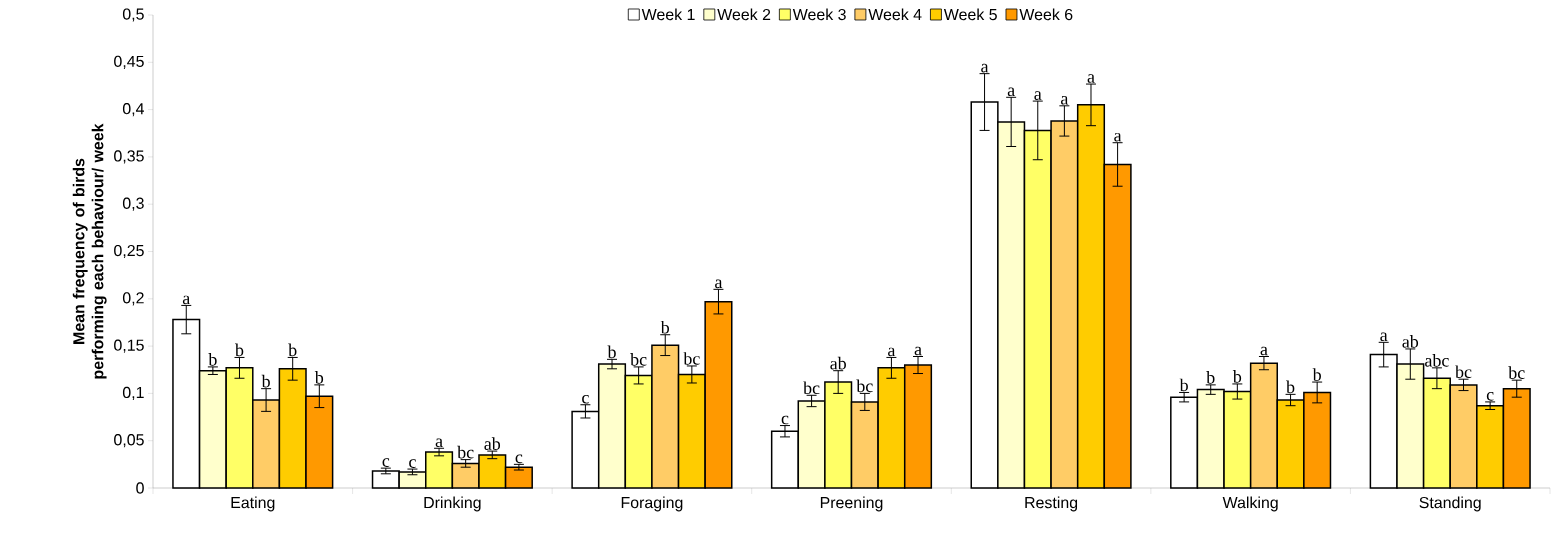 This screenshot has width=1551, height=534. I want to click on x-tick-label: Foraging, so click(652, 504).